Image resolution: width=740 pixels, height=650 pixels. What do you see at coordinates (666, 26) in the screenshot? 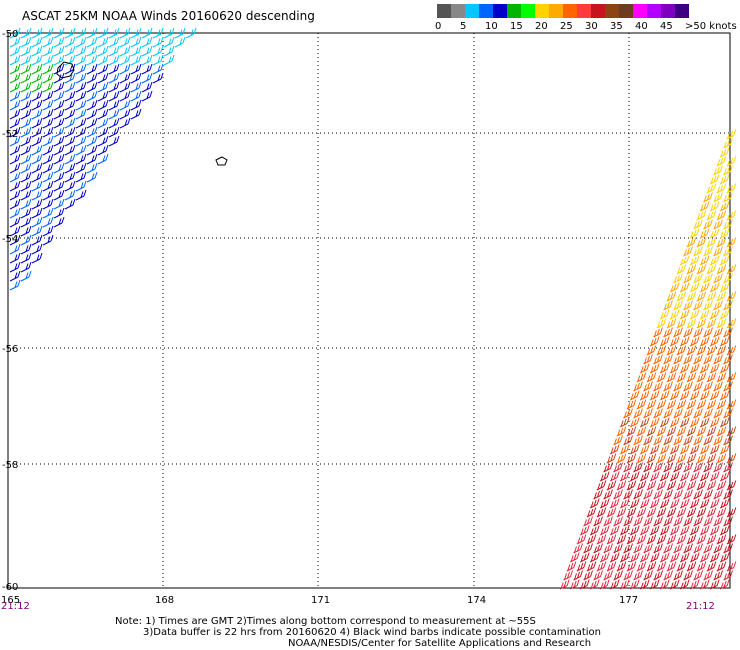
I see `legend-label: 45` at bounding box center [666, 26].